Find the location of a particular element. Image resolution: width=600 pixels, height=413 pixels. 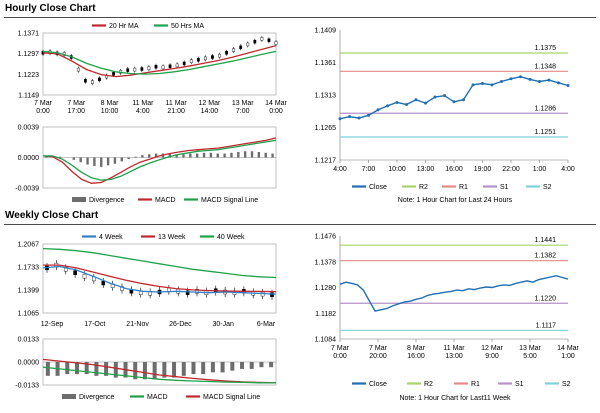

hourly-price-x-tick: 8 Mar 10:00 is located at coordinates (110, 107).